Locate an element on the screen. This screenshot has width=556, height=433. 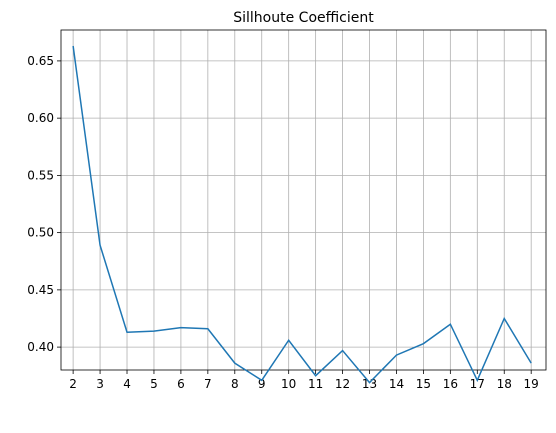
x-tick-label: 12 is located at coordinates (342, 384).